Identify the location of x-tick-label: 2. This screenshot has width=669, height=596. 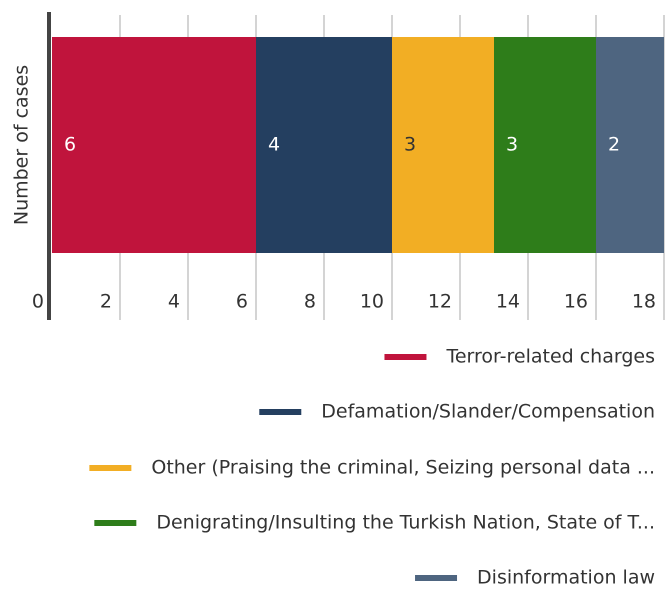
(106, 302).